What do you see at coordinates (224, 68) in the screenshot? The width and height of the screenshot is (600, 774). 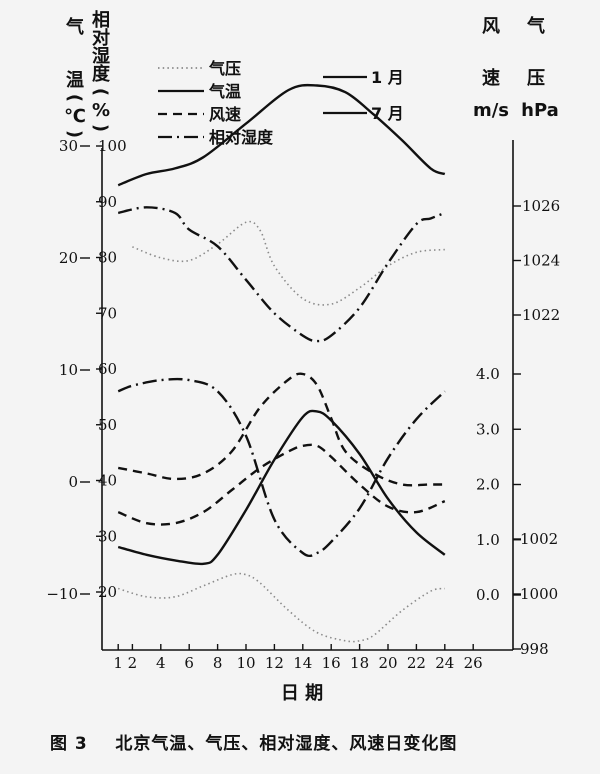 I see `legend-label: 气压` at bounding box center [224, 68].